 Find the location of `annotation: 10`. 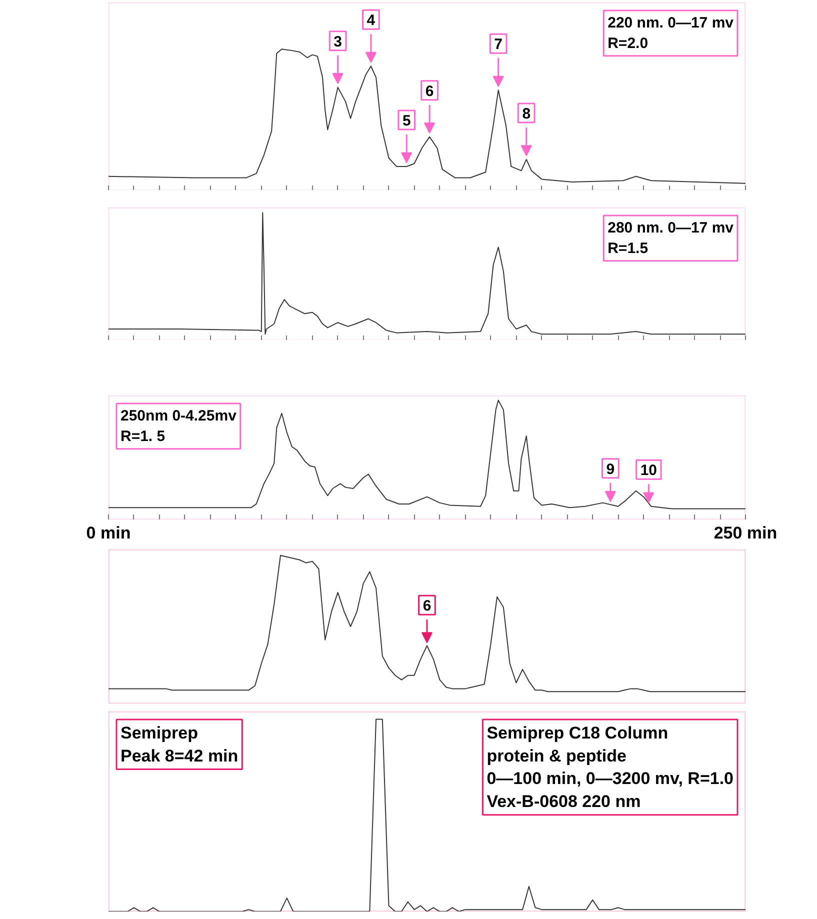

annotation: 10 is located at coordinates (649, 471).